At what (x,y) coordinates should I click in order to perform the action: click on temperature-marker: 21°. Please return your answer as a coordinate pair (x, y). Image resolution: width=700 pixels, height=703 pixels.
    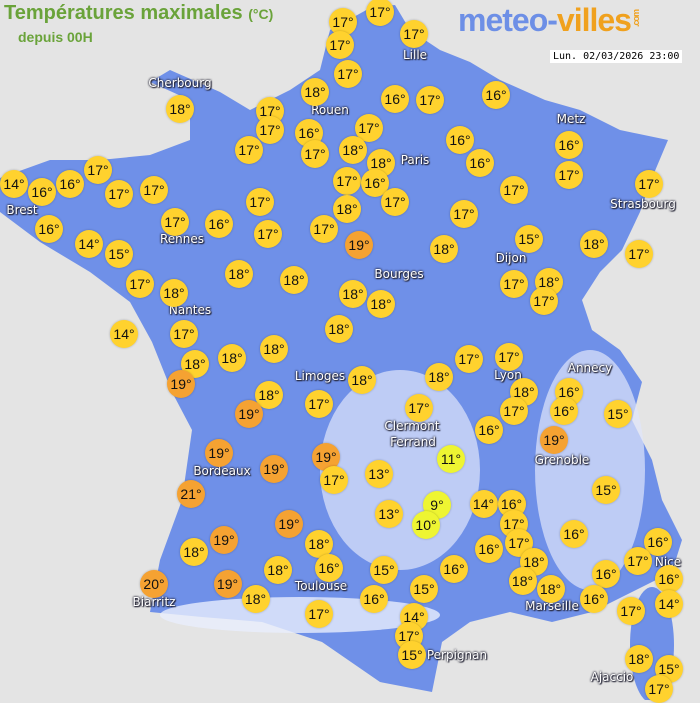
    Looking at the image, I should click on (191, 494).